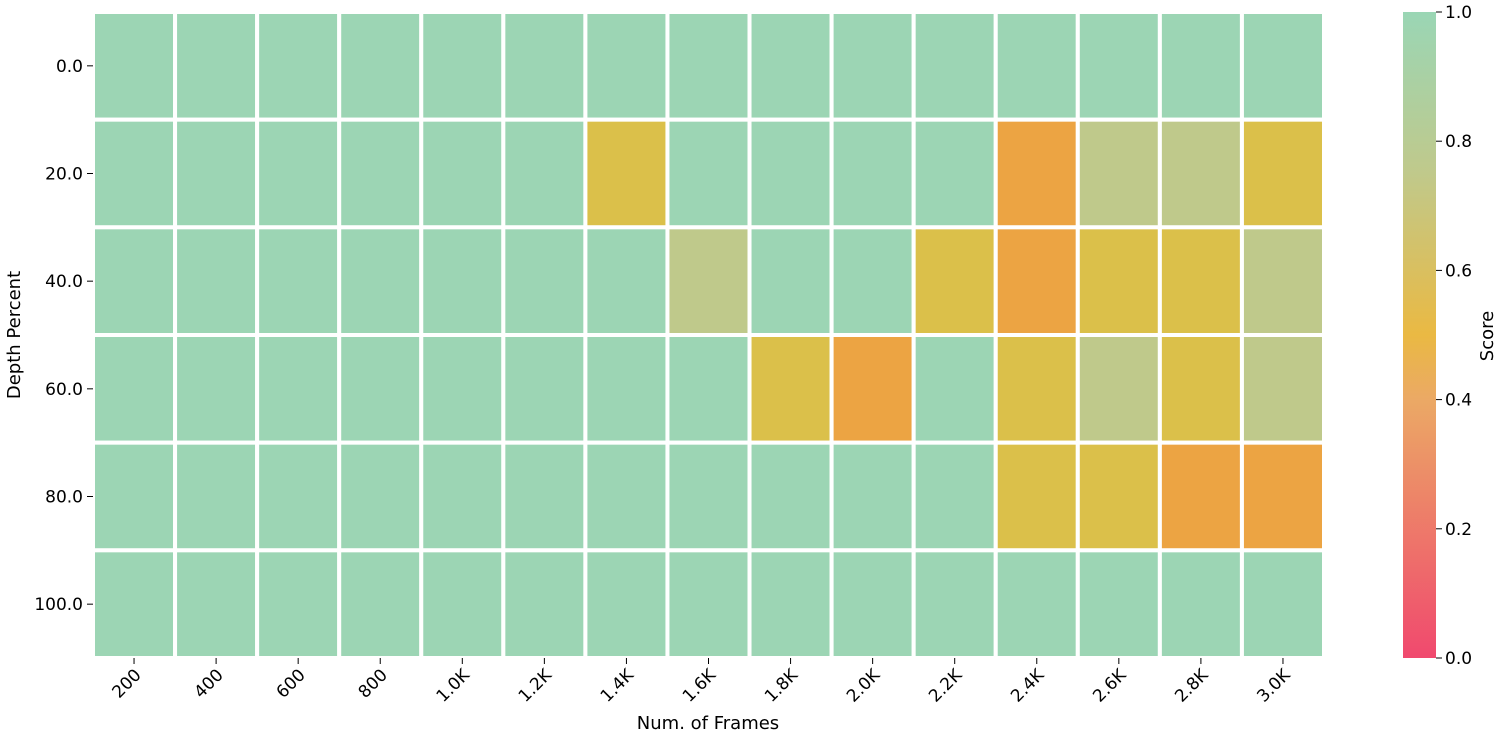 The width and height of the screenshot is (1500, 738). I want to click on colorbar: 0.0 0.2 0.4 0.6 0.8 1.0 Score, so click(1450, 336).